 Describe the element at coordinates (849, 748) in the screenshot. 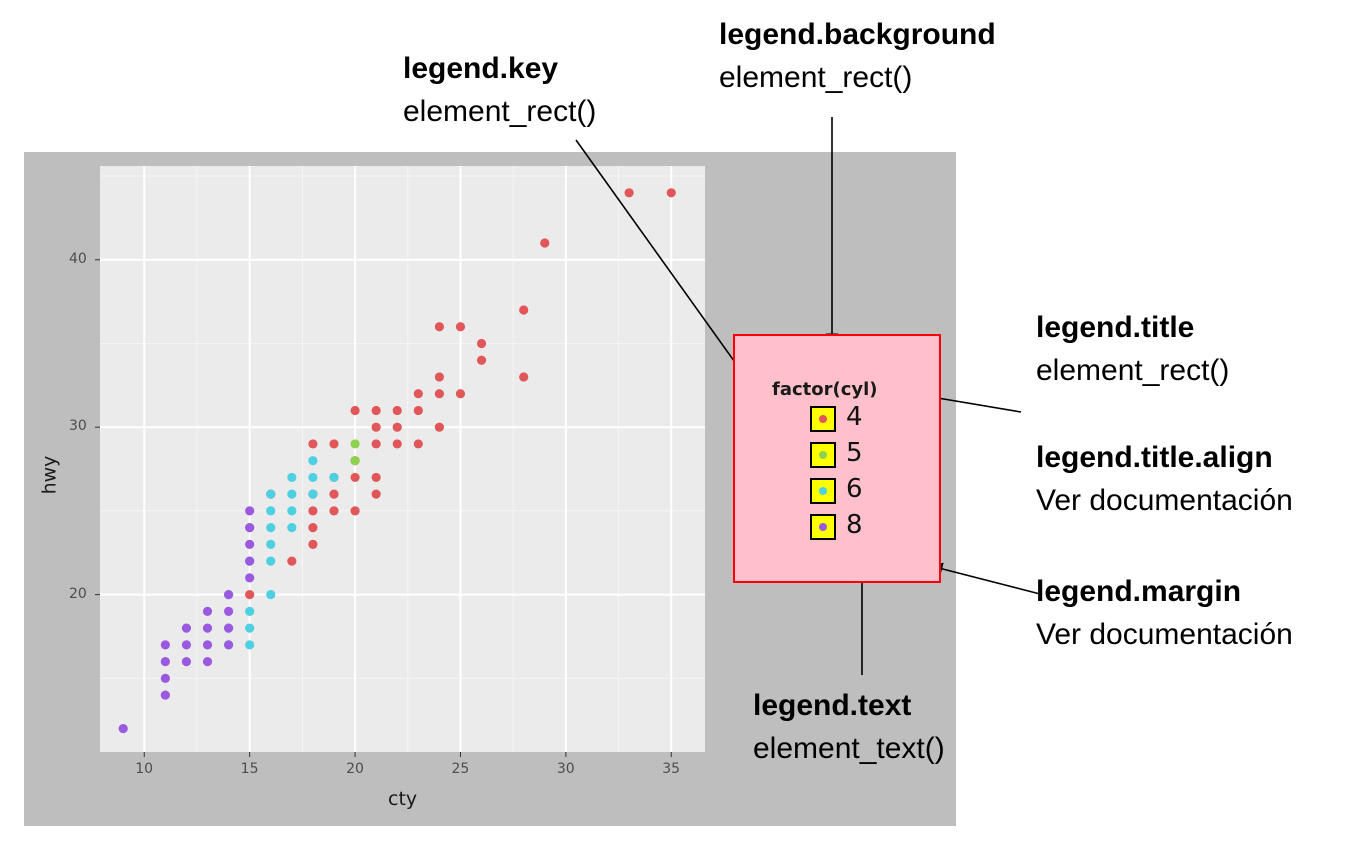

I see `annotation-subtitle: element_text()` at that location.